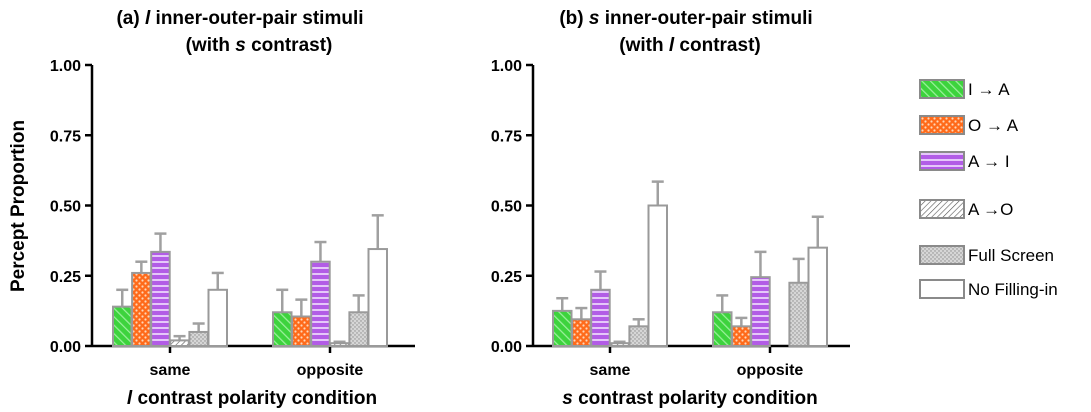  Describe the element at coordinates (990, 209) in the screenshot. I see `legend-label: A →O` at that location.